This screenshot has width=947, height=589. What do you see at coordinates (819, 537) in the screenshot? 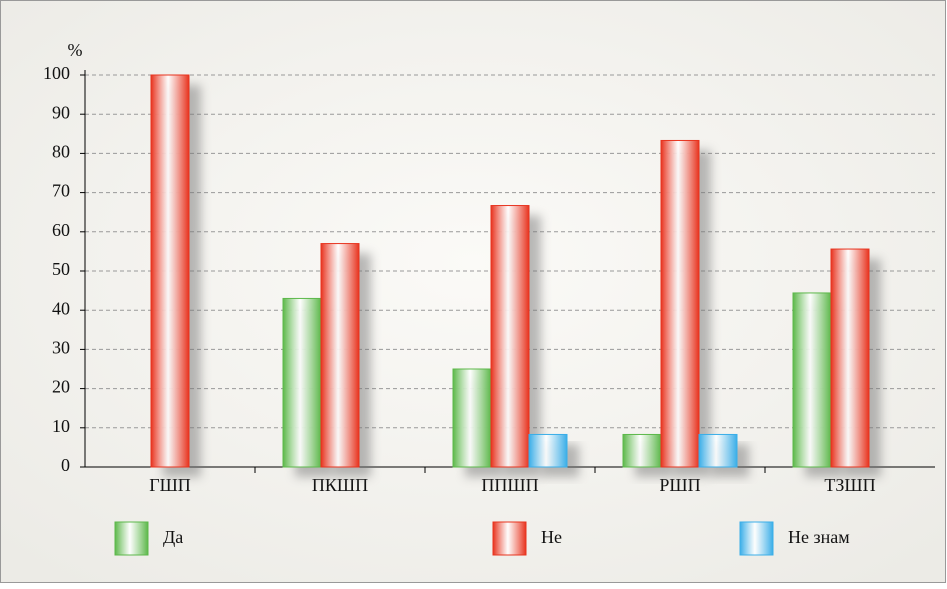
I see `legend-label: Не знам` at bounding box center [819, 537].